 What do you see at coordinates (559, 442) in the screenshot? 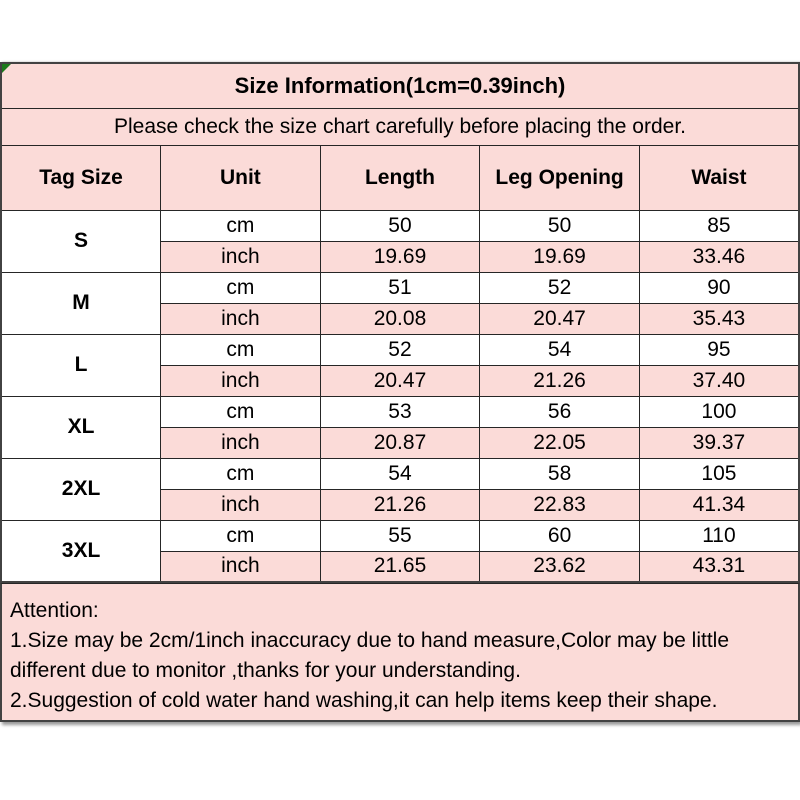
I see `value-cell: 22.05` at bounding box center [559, 442].